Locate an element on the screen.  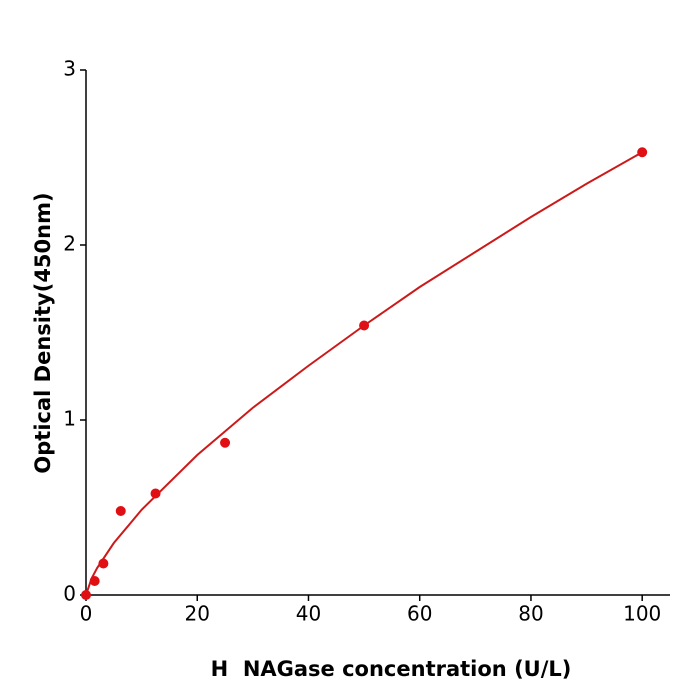
y-tick-label: 0 is located at coordinates (69, 594).